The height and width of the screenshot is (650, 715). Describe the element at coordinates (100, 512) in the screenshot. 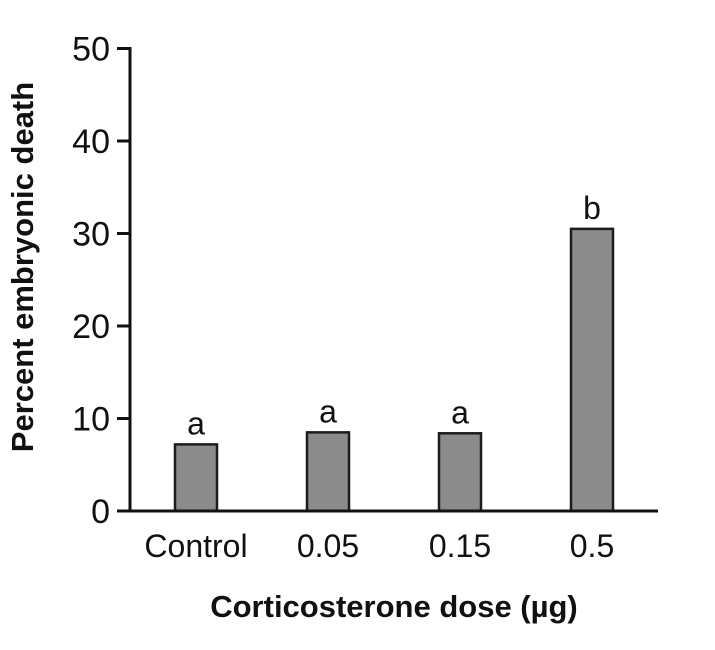

I see `y-tick-label: 0` at that location.